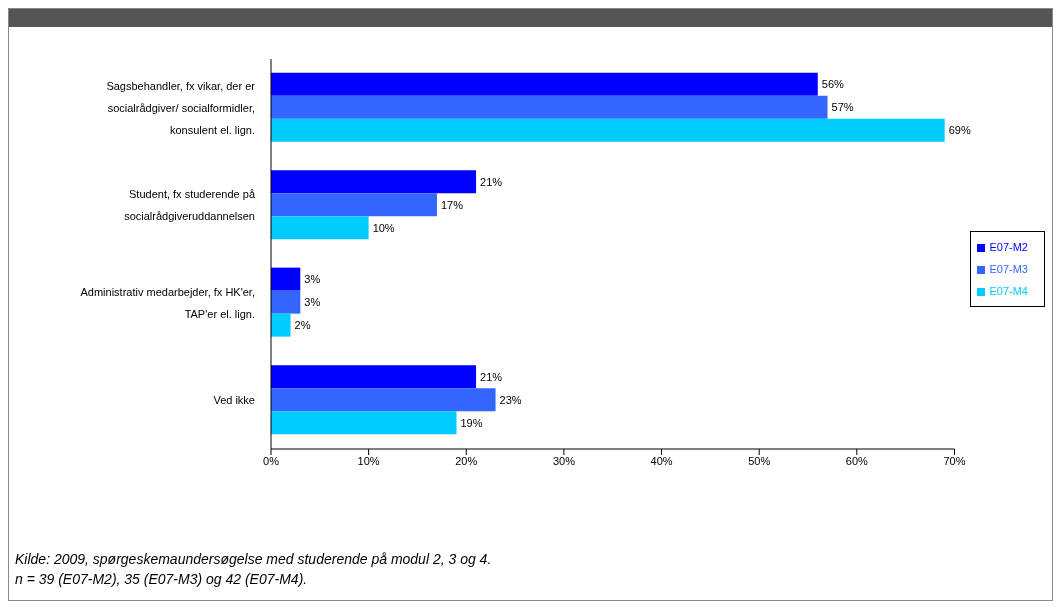 This screenshot has width=1061, height=609. Describe the element at coordinates (466, 460) in the screenshot. I see `x-tick-label: 20%` at that location.